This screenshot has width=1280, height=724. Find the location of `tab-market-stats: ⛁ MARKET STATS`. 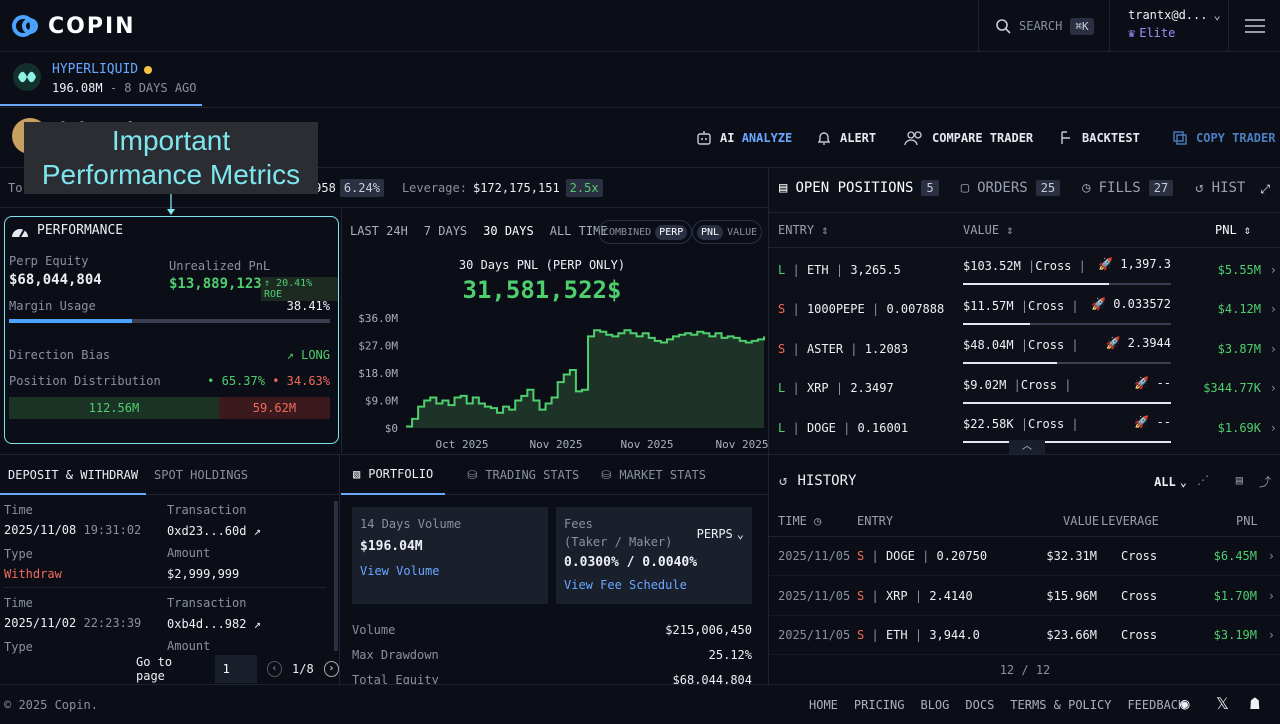

tab-market-stats: ⛁ MARKET STATS is located at coordinates (653, 475).